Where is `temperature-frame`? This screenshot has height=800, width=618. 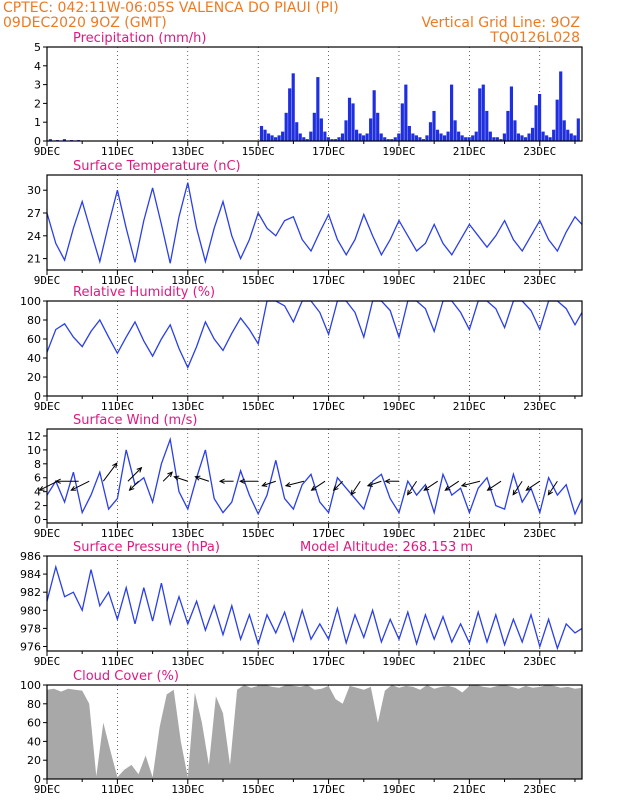 temperature-frame is located at coordinates (314, 222).